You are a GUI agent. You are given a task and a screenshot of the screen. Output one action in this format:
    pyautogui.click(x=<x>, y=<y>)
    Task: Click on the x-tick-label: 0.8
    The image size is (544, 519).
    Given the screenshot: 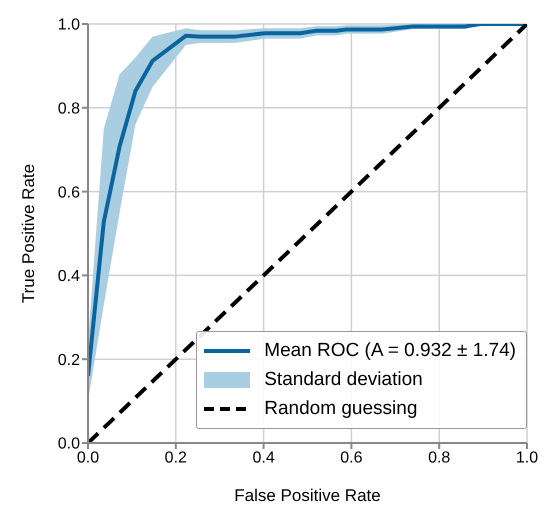 What is the action you would take?
    pyautogui.click(x=439, y=457)
    